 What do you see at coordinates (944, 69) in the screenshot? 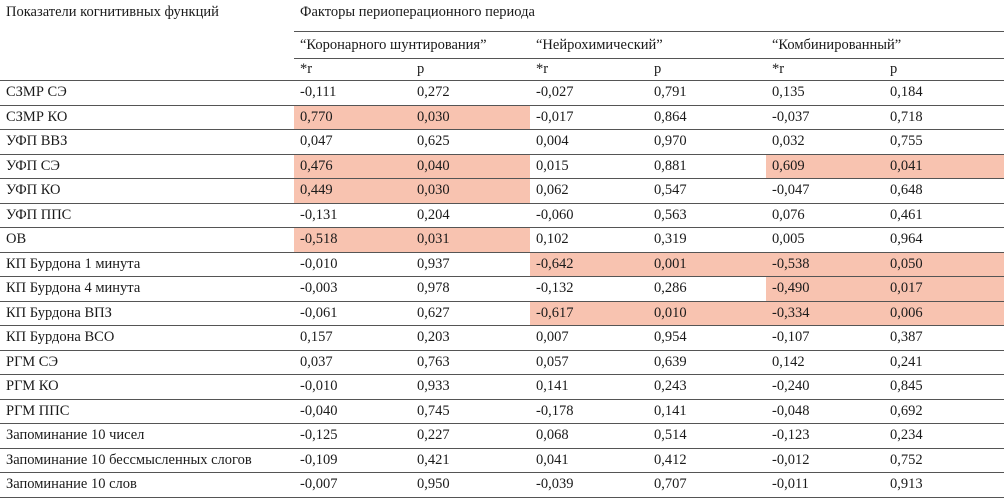
I see `p-header: p` at bounding box center [944, 69].